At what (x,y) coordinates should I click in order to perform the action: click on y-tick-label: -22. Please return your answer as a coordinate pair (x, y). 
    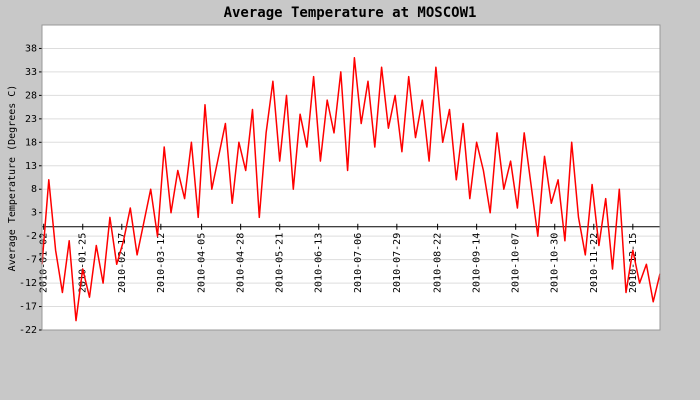
    Looking at the image, I should click on (28, 330).